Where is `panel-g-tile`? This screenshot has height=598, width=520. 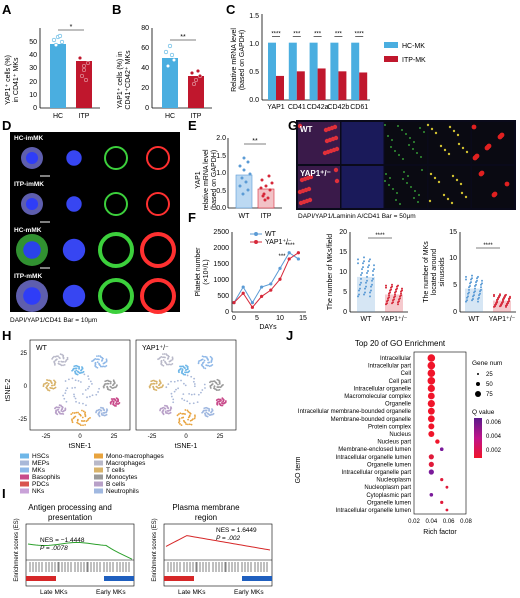 panel-g-tile is located at coordinates (493, 187).